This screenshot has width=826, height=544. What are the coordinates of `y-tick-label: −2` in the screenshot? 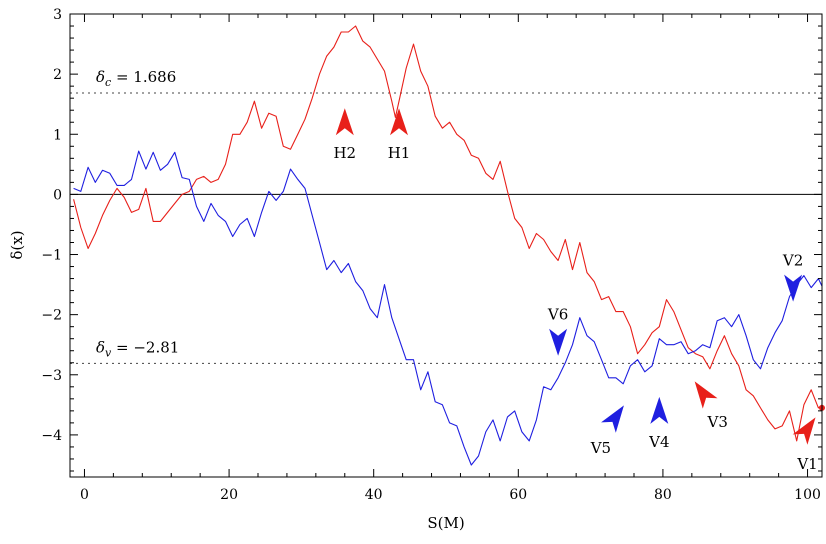 It's located at (51, 316).